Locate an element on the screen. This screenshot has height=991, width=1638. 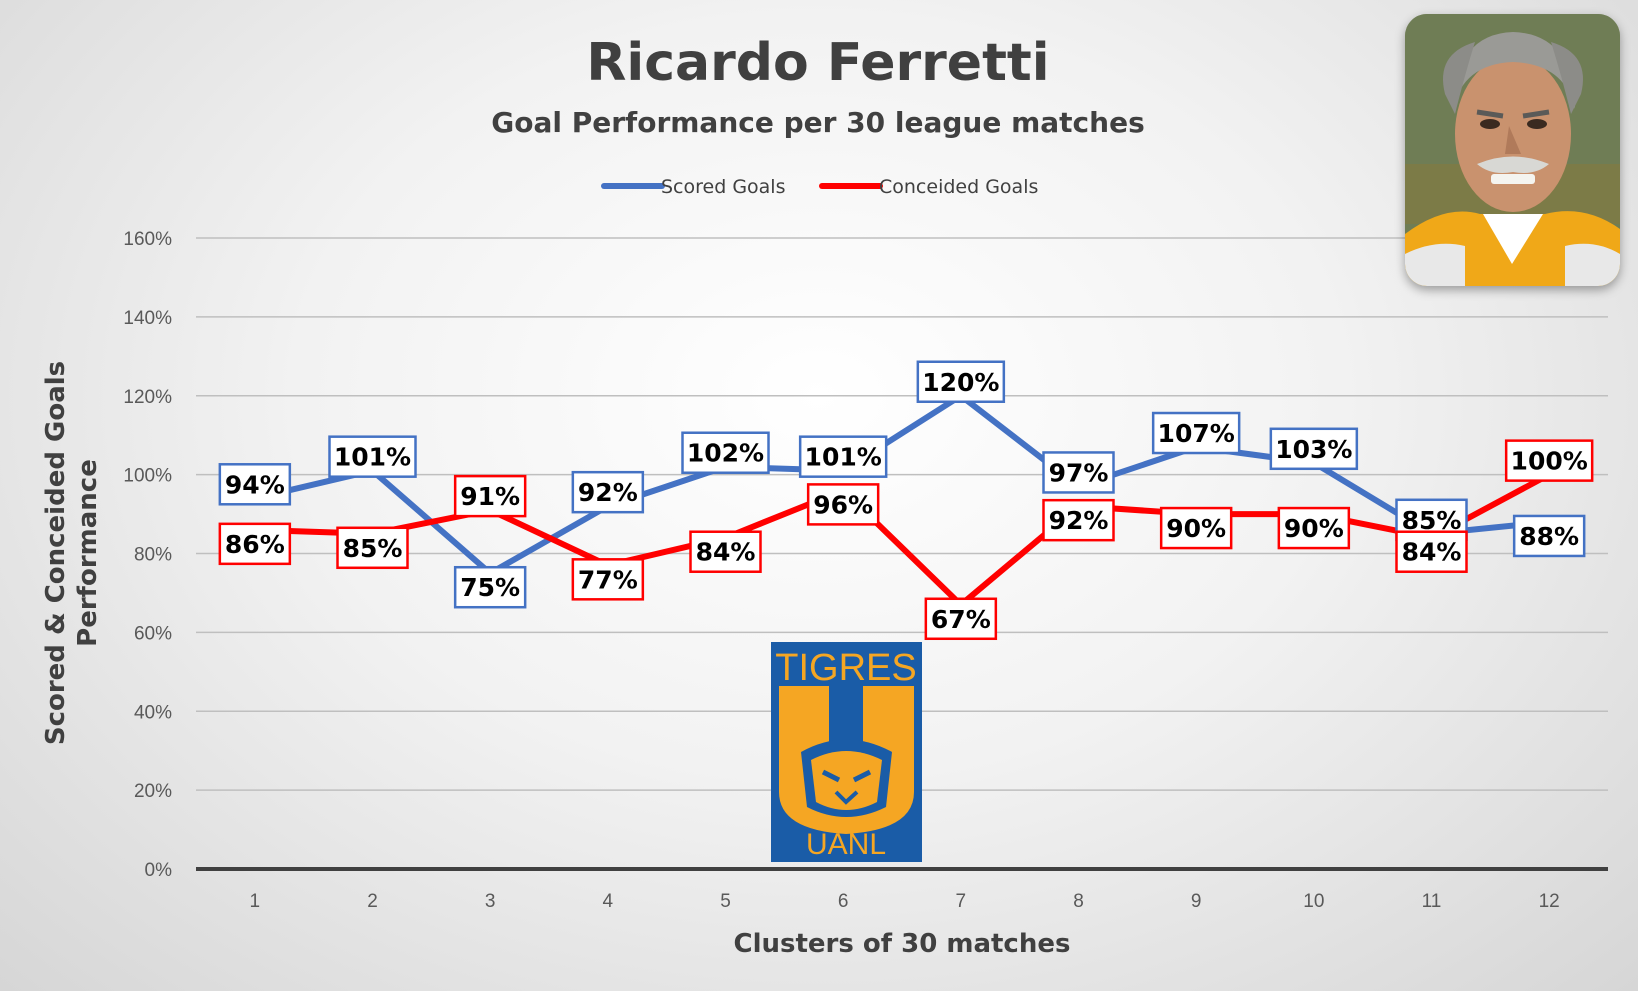
data-label-text: 97% is located at coordinates (1079, 472).